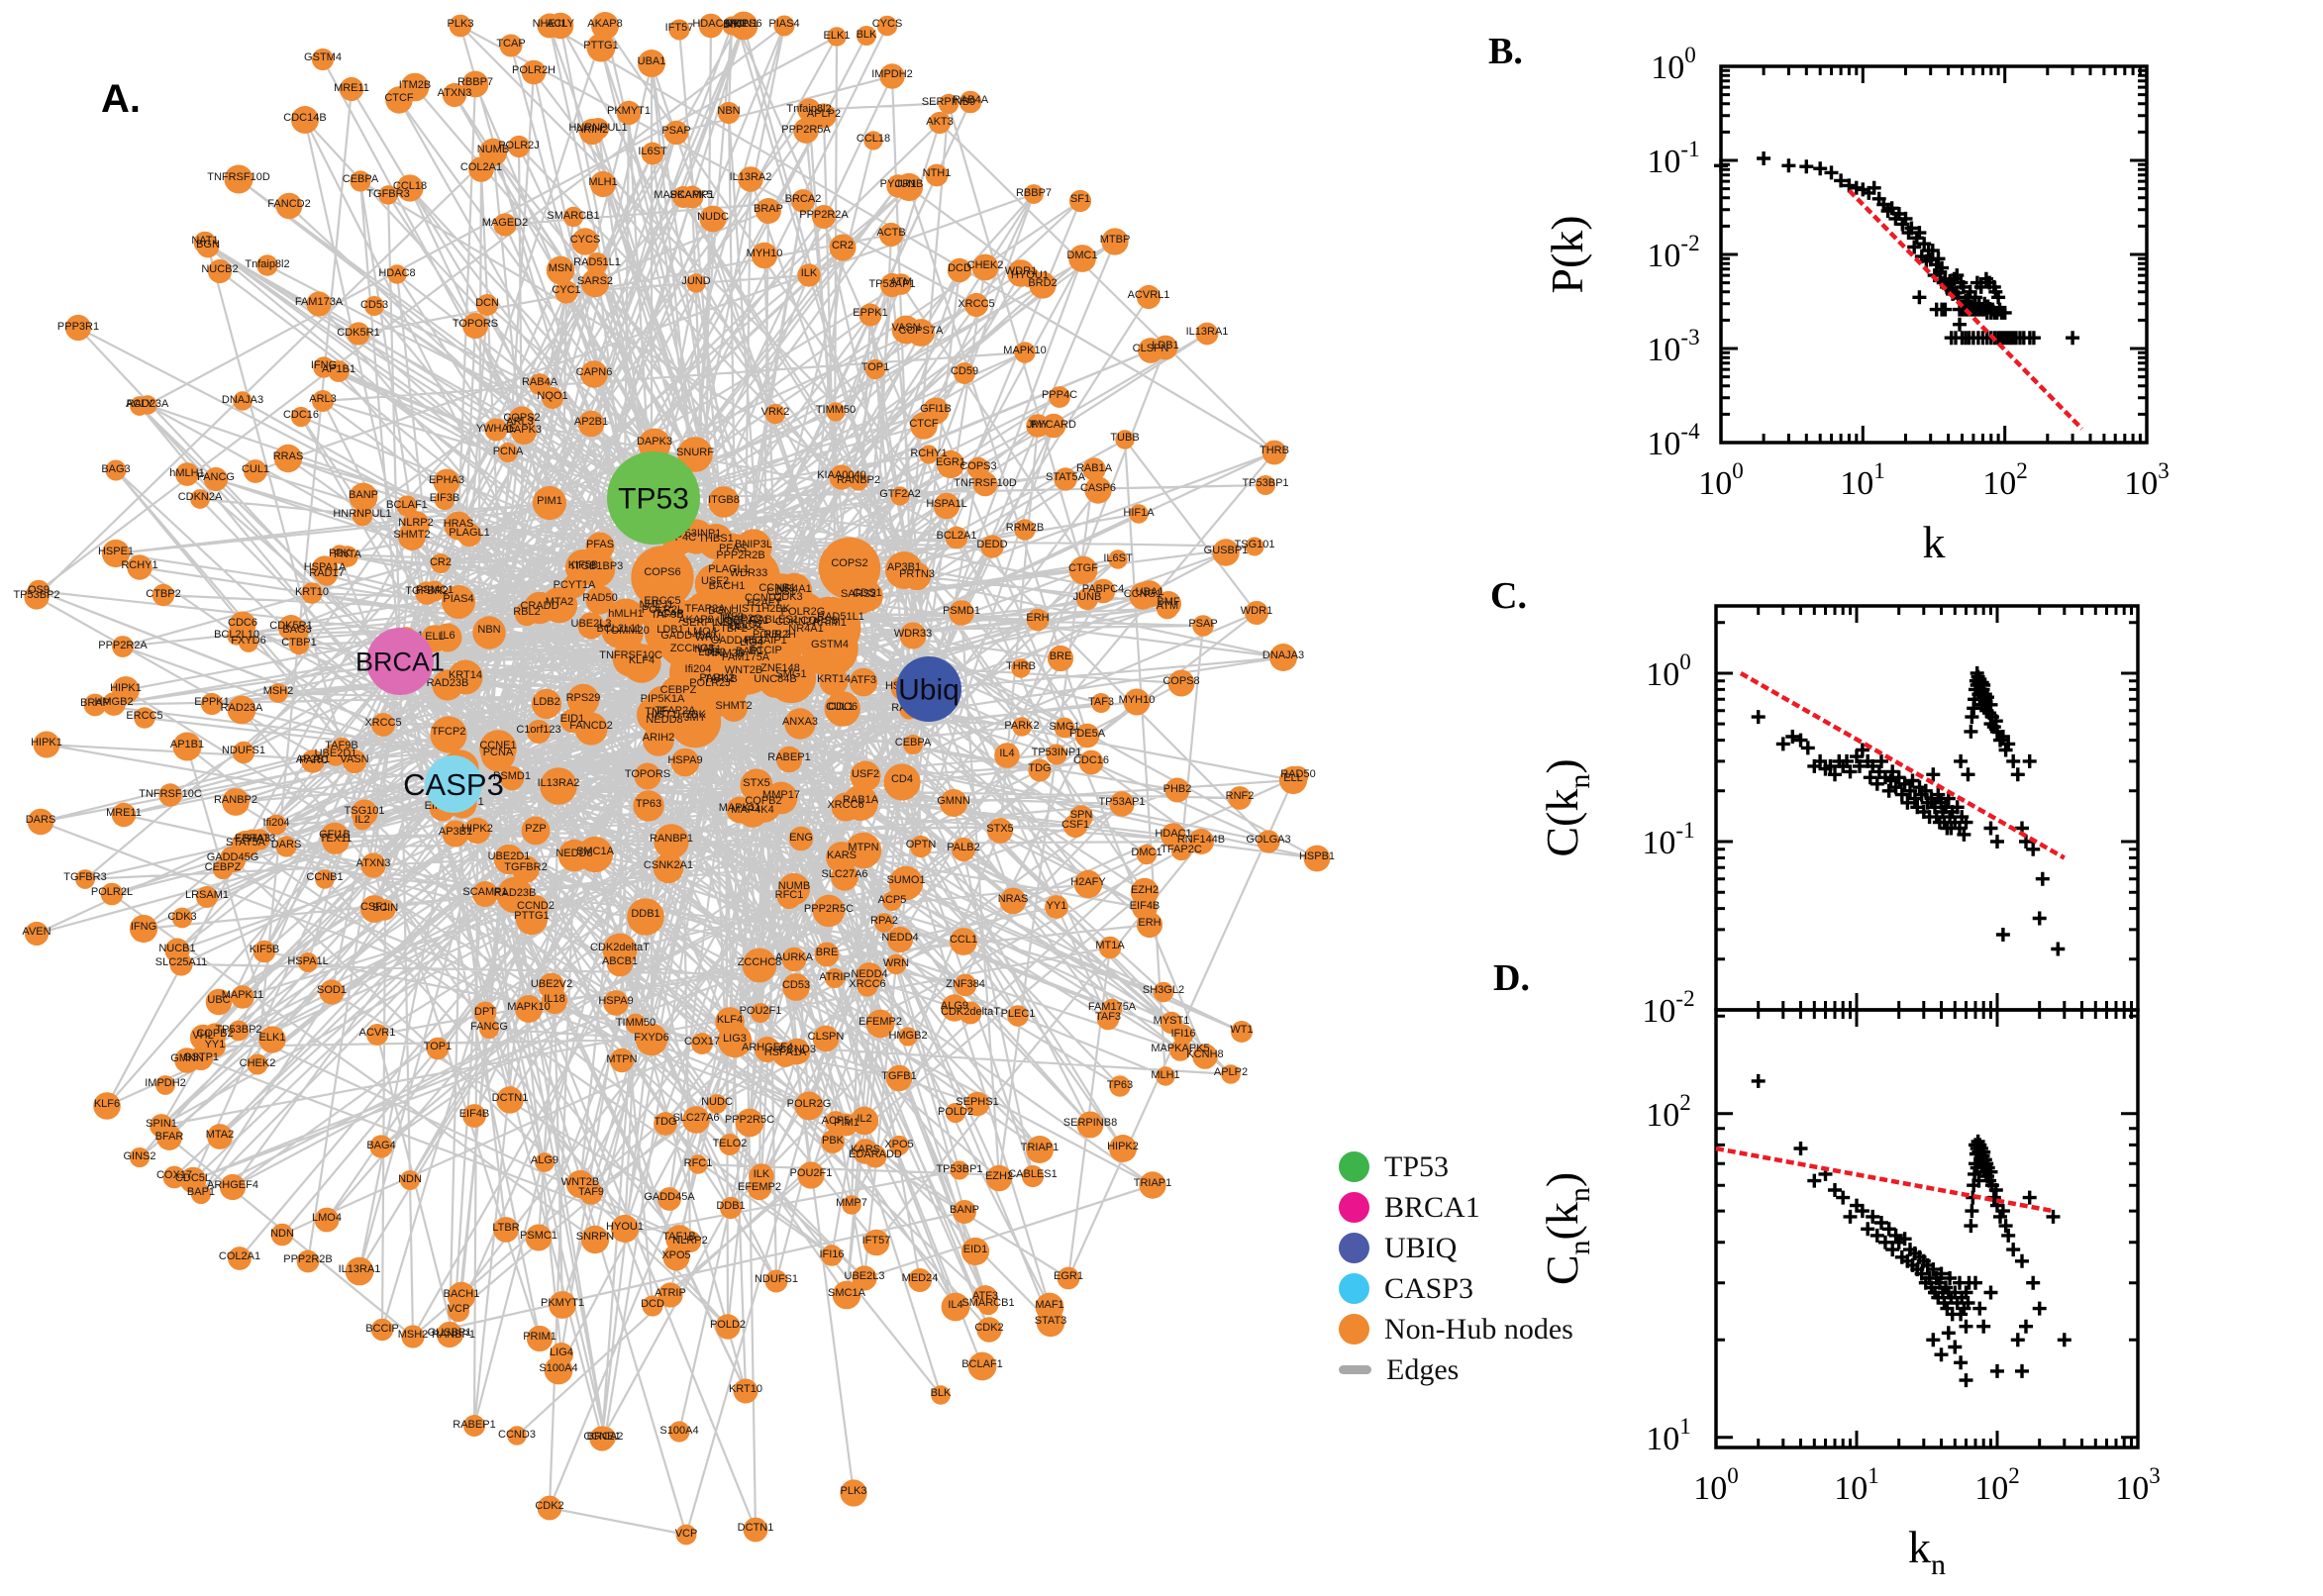  What do you see at coordinates (698, 669) in the screenshot?
I see `network-node-label: Ifi204` at bounding box center [698, 669].